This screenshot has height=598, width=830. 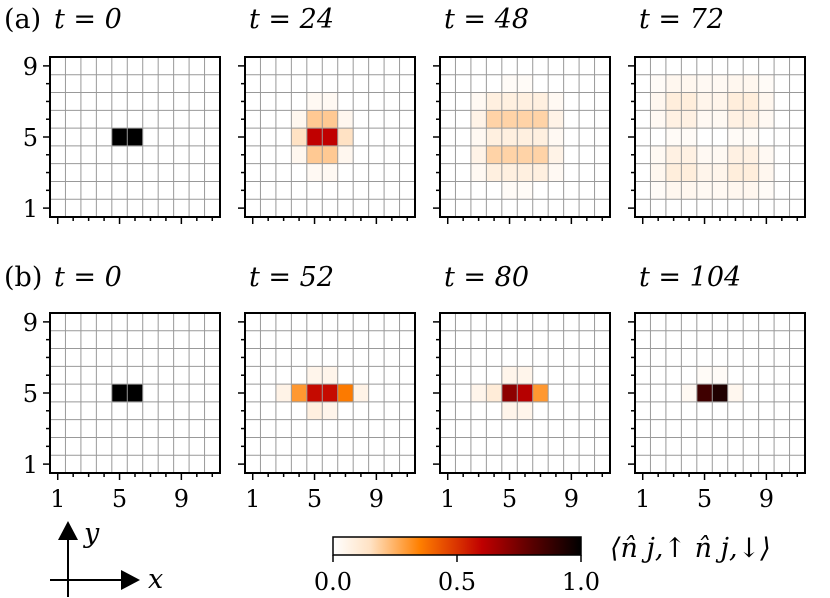 I want to click on time-label: t = 24, so click(x=291, y=19).